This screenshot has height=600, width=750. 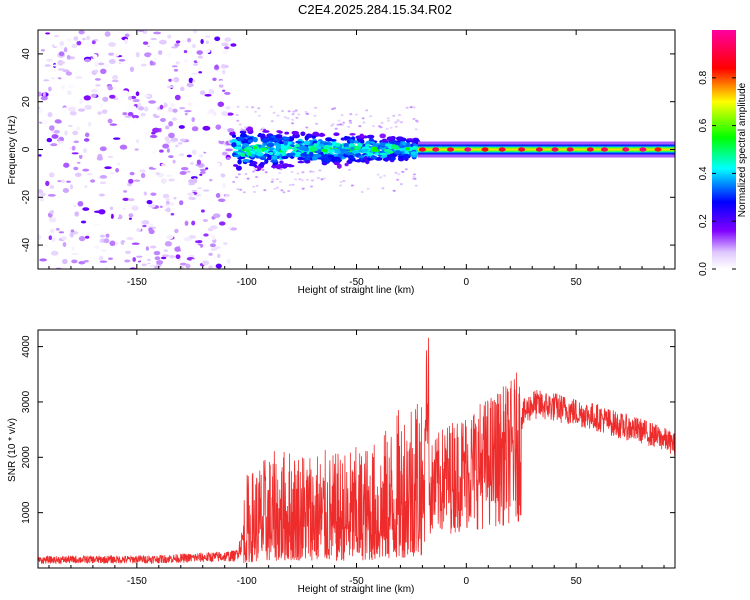 What do you see at coordinates (539, 149) in the screenshot?
I see `carrier-peak` at bounding box center [539, 149].